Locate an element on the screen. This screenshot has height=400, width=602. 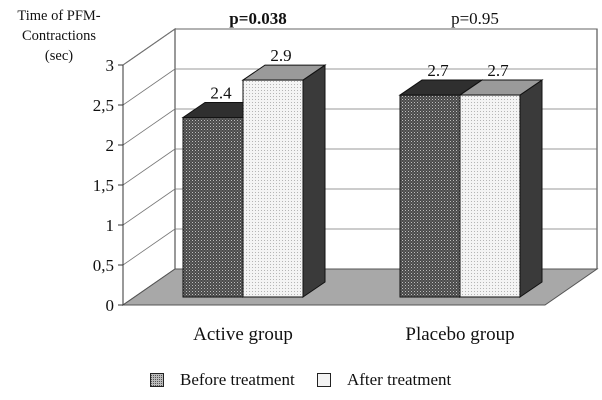
y-tick-label: 1 is located at coordinates (110, 225).